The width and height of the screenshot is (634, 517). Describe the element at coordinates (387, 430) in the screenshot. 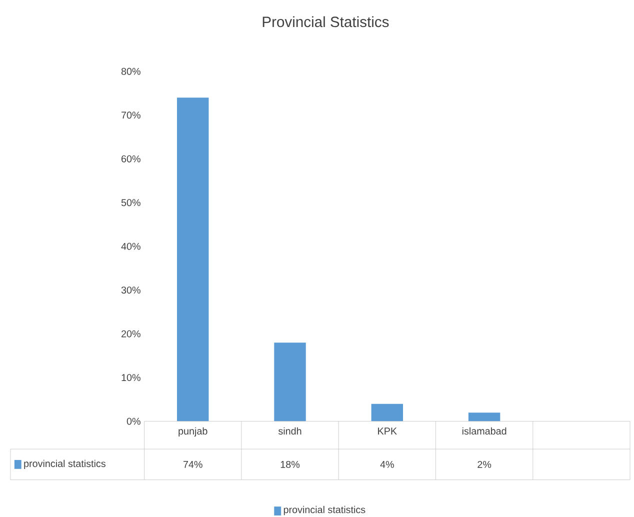

I see `x-tick-label: KPK` at that location.